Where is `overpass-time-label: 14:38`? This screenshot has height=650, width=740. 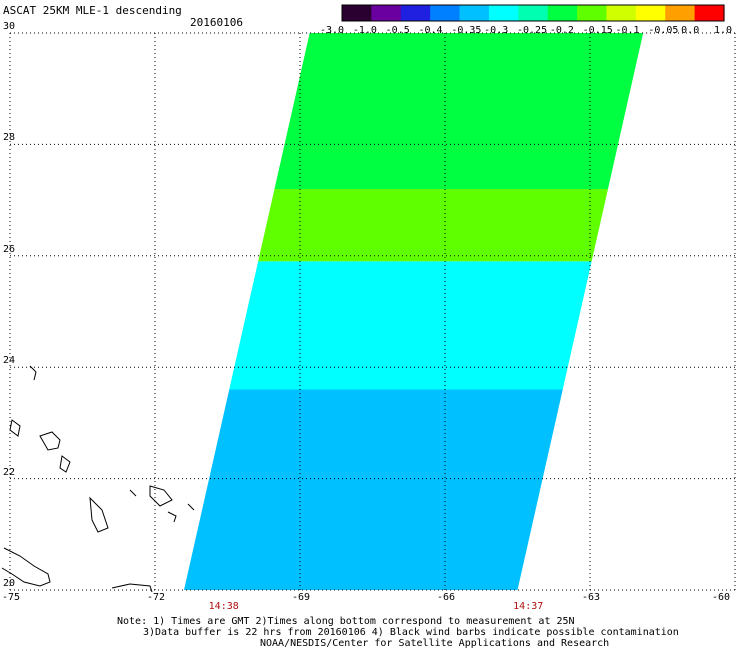
overpass-time-label: 14:38 is located at coordinates (223, 606).